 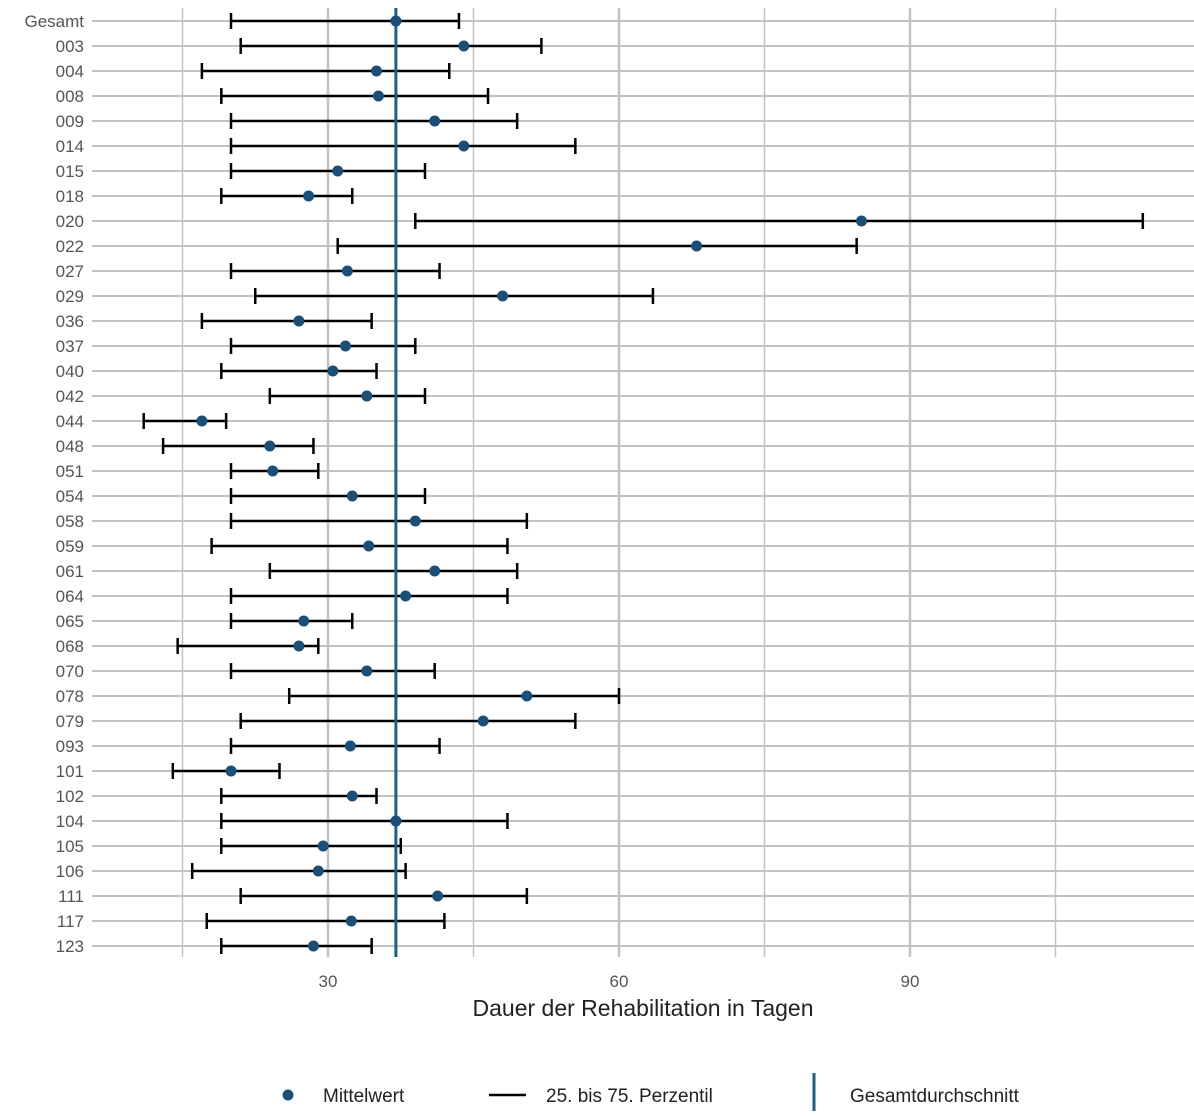 I want to click on y-tick-label: 036, so click(x=70, y=321).